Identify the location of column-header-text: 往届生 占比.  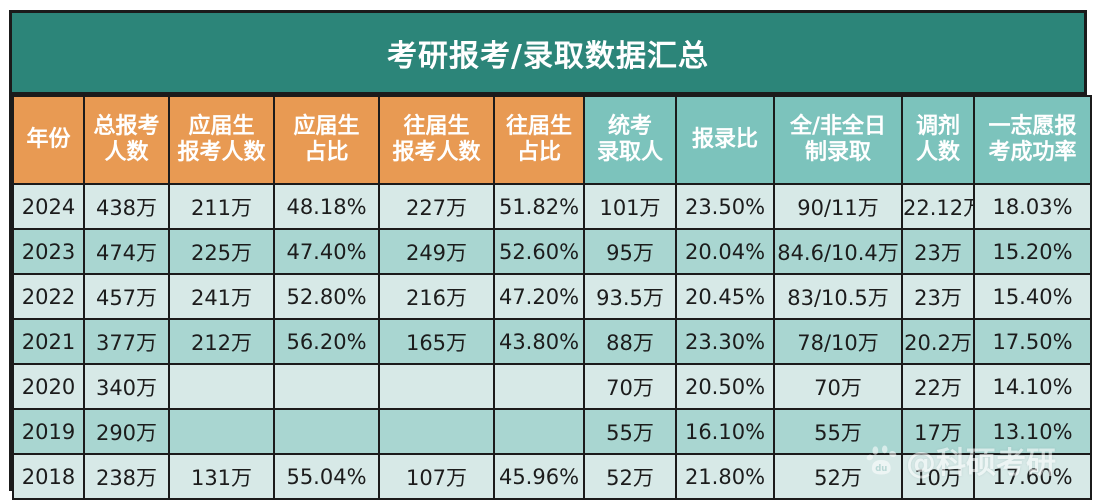
(539, 140).